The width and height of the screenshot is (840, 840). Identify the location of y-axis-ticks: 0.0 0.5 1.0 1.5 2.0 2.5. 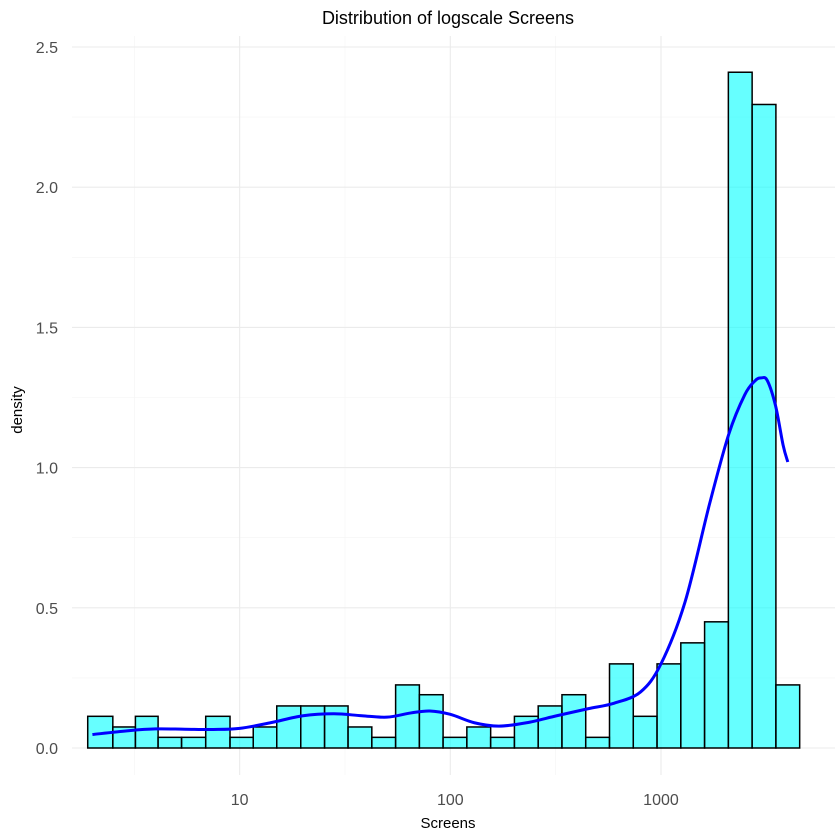
(47, 399).